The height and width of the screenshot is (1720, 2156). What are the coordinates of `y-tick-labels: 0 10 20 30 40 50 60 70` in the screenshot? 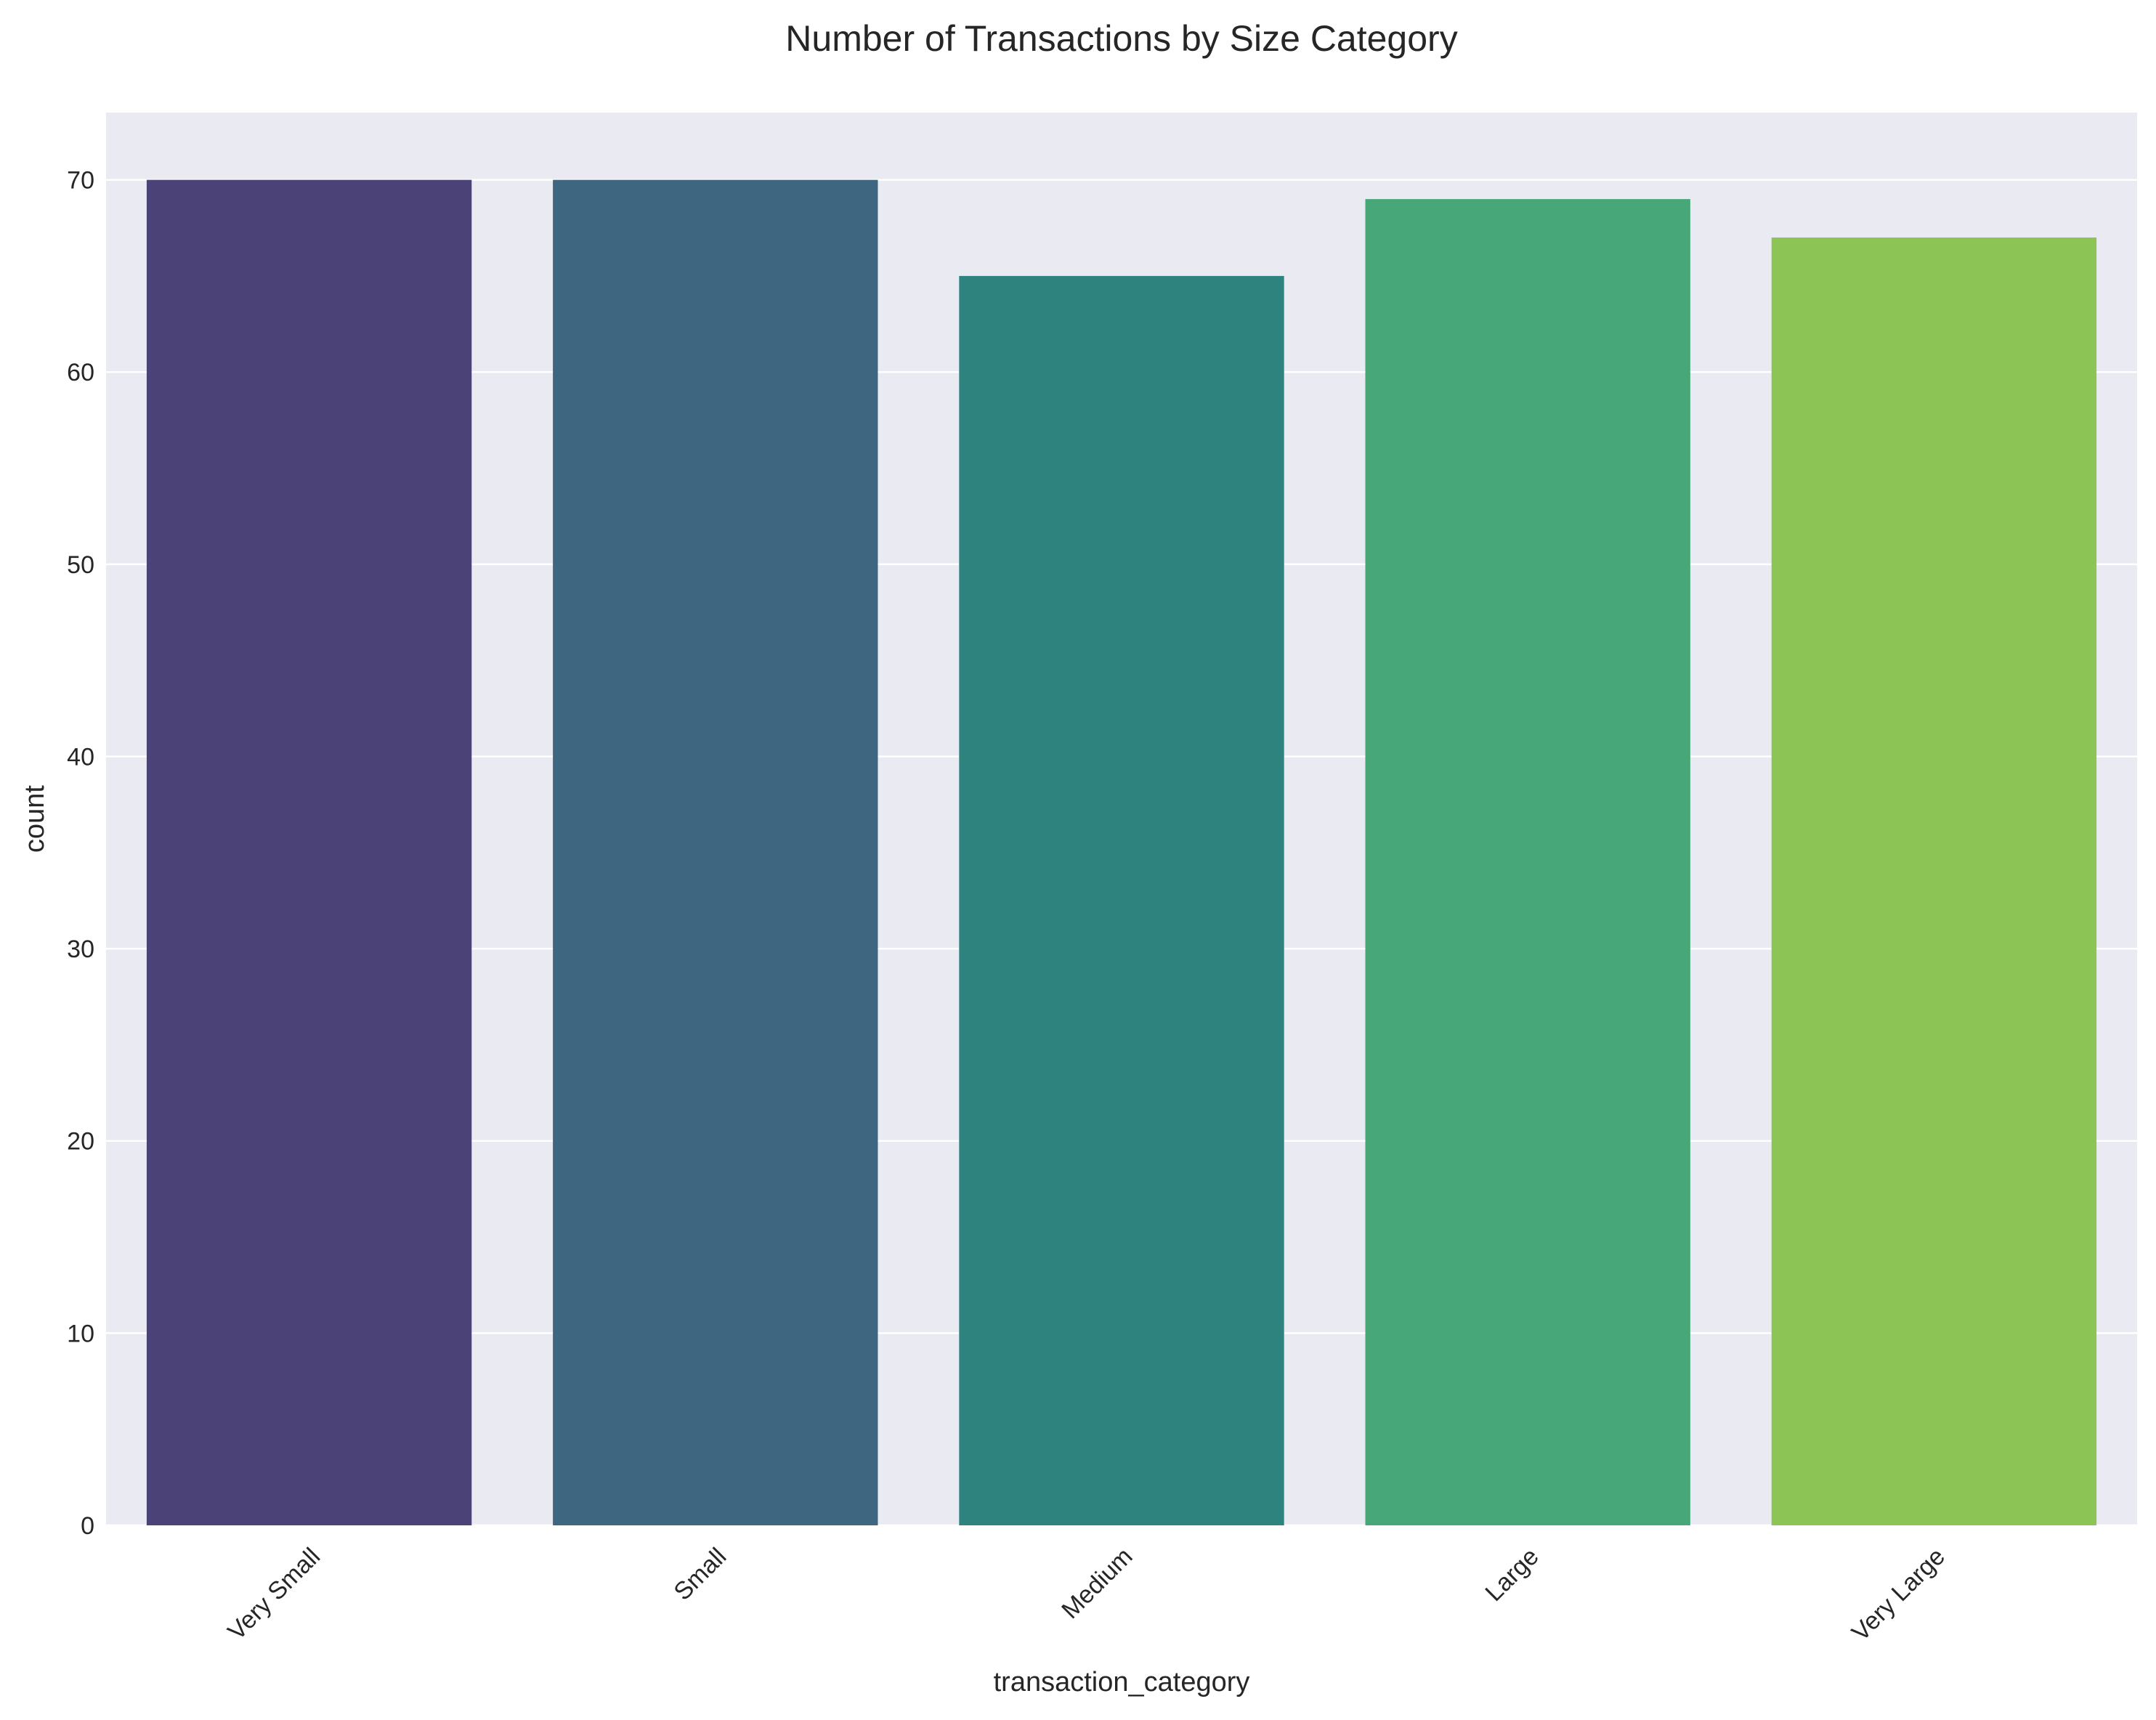 It's located at (80, 854).